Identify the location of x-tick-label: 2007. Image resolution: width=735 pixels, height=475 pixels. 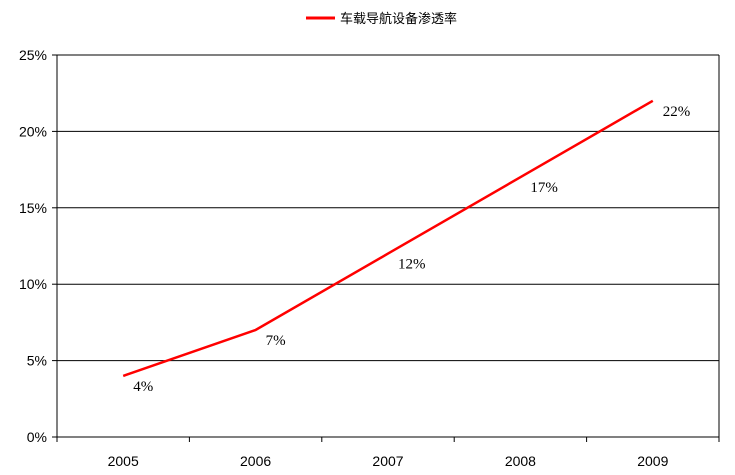
(387, 461).